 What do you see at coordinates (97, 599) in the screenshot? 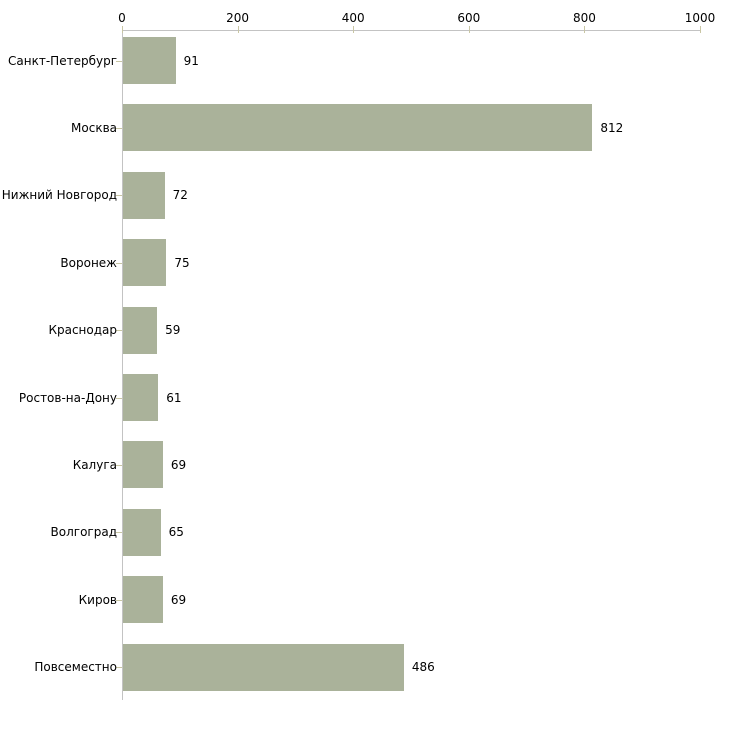
I see `category-label: Киров` at bounding box center [97, 599].